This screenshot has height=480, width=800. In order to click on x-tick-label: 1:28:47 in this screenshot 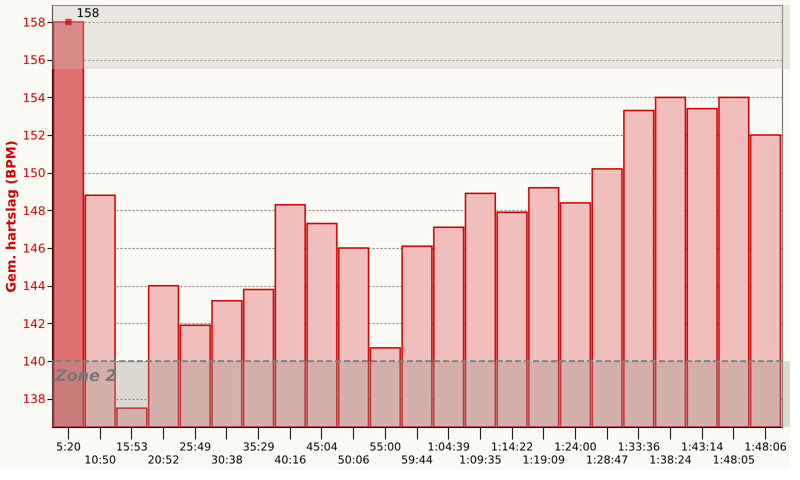, I will do `click(607, 460)`.